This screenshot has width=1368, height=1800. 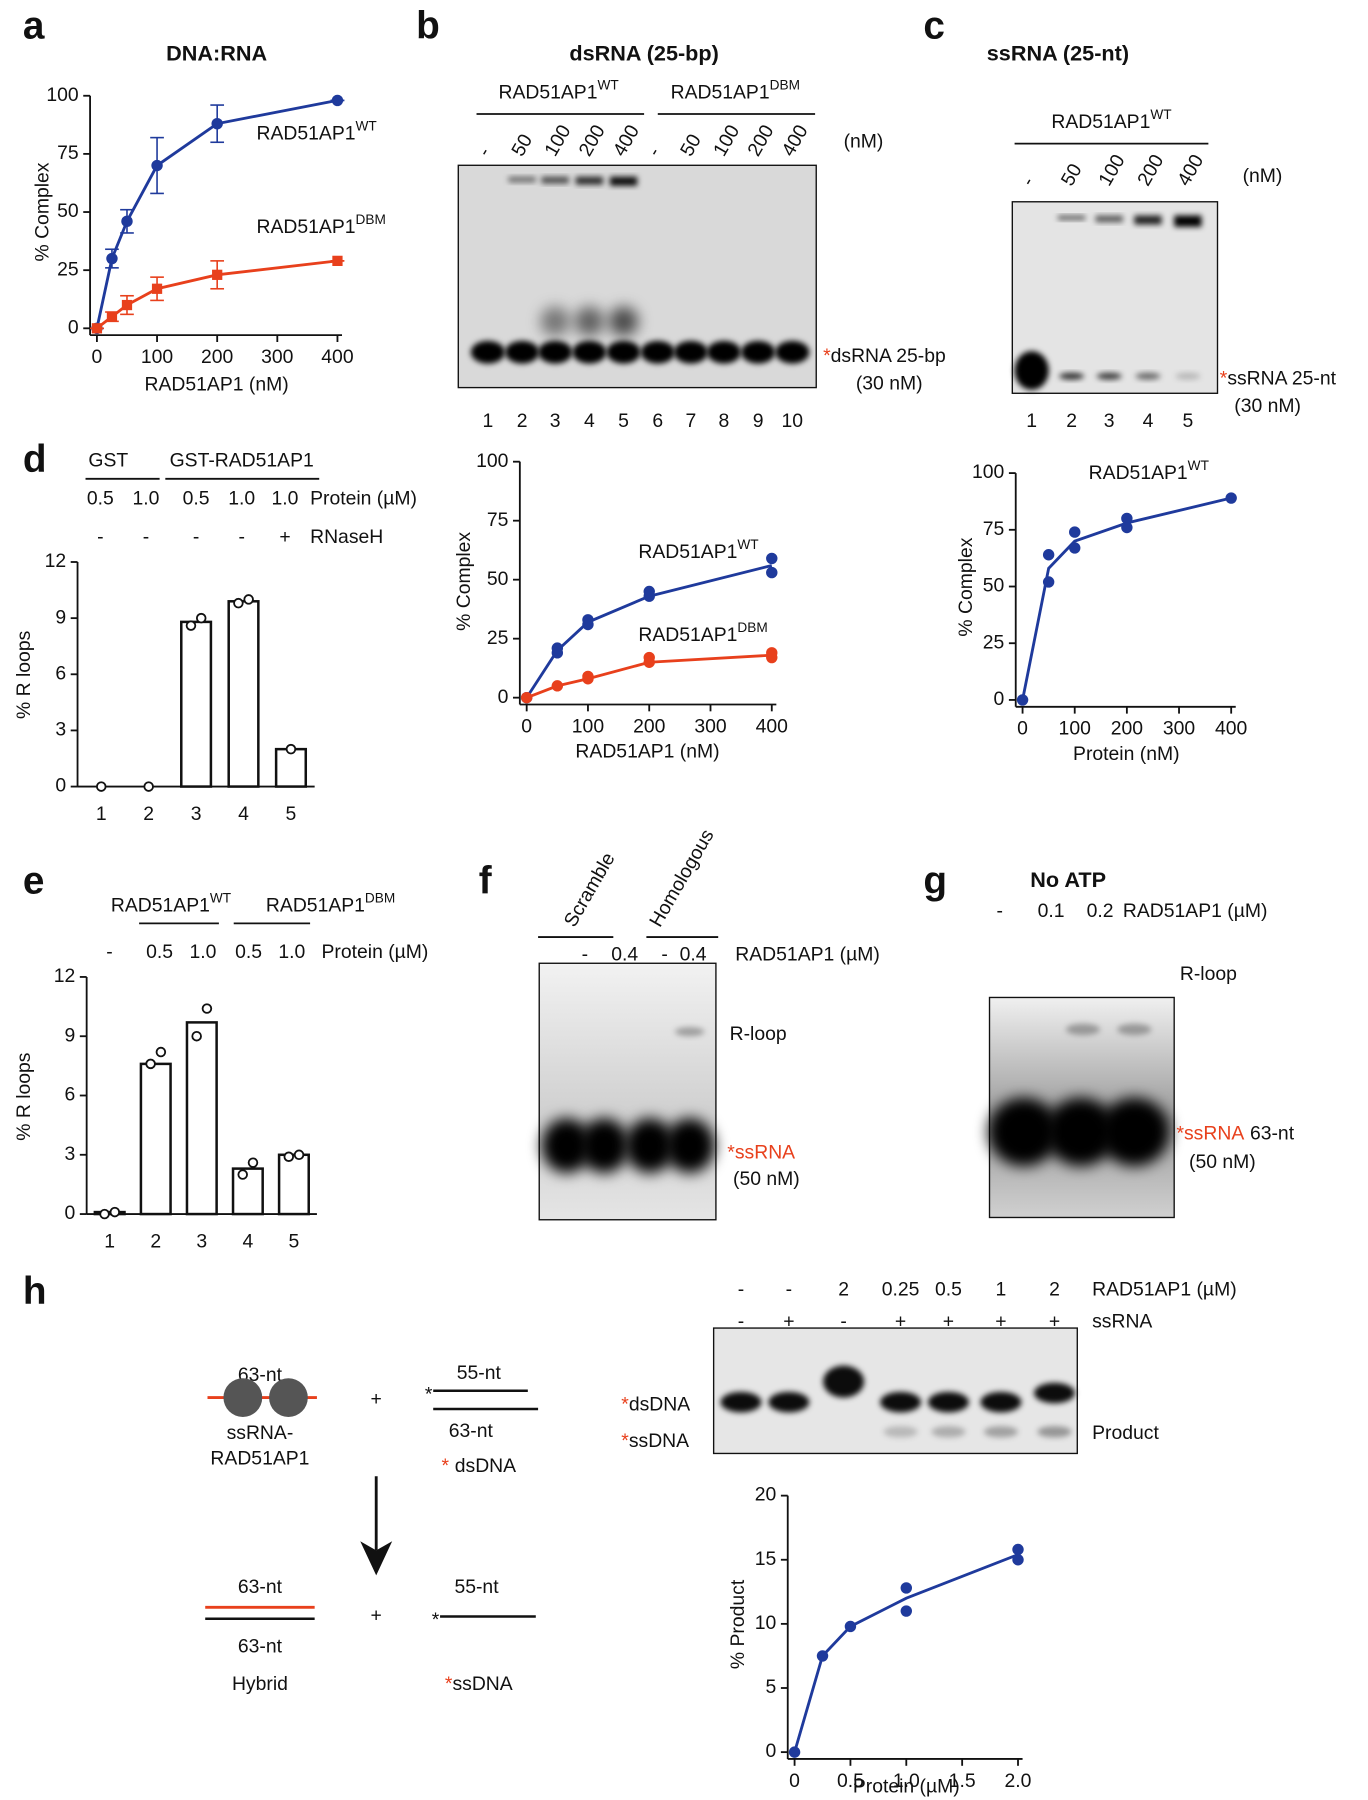 What do you see at coordinates (242, 461) in the screenshot?
I see `group-label: GST-RAD51AP1` at bounding box center [242, 461].